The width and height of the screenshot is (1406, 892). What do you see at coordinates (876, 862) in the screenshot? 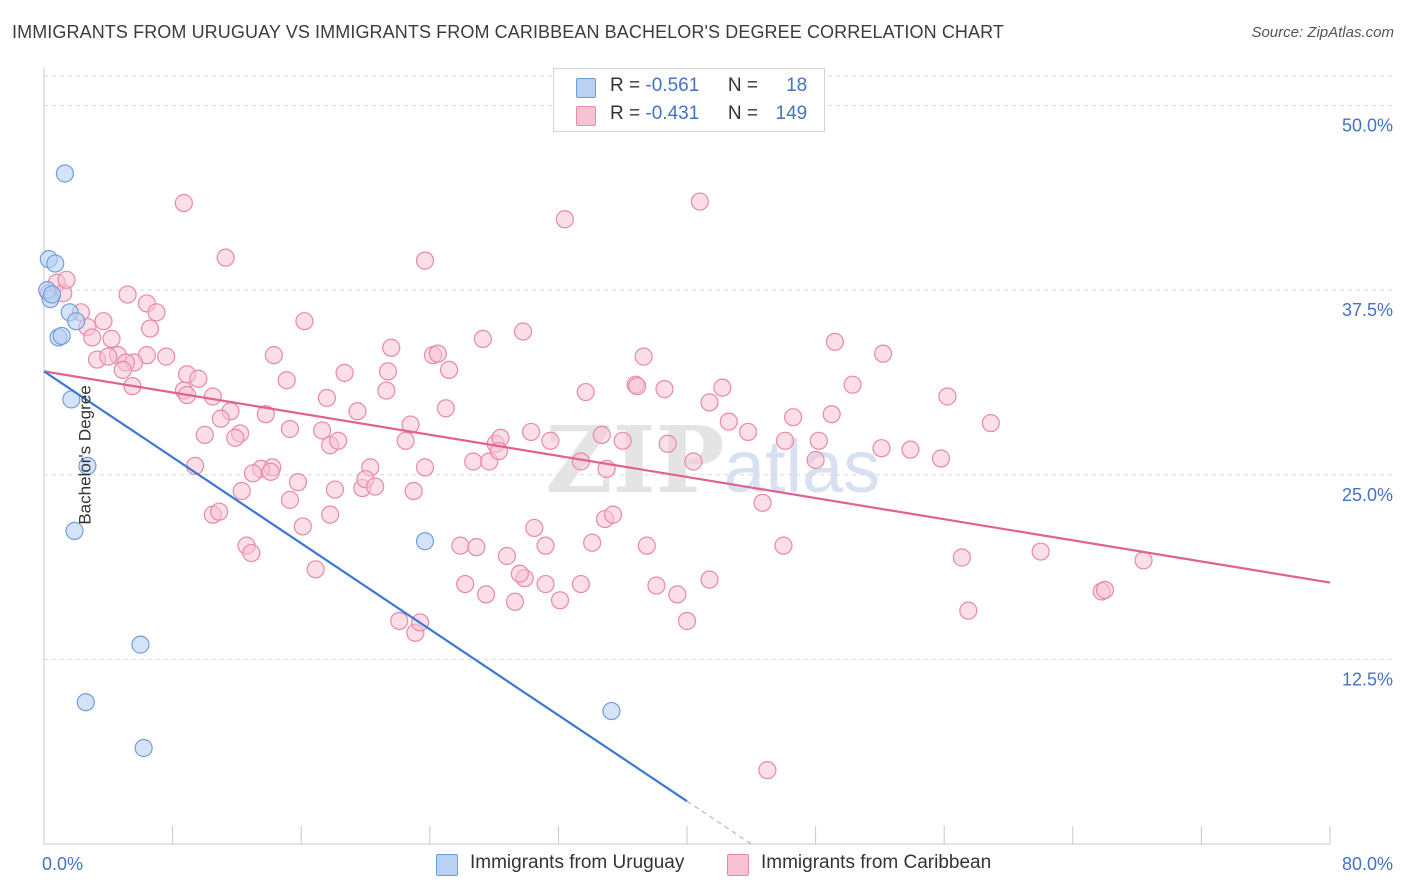
I see `caribbean-legend-label: Immigrants from Caribbean` at bounding box center [876, 862].